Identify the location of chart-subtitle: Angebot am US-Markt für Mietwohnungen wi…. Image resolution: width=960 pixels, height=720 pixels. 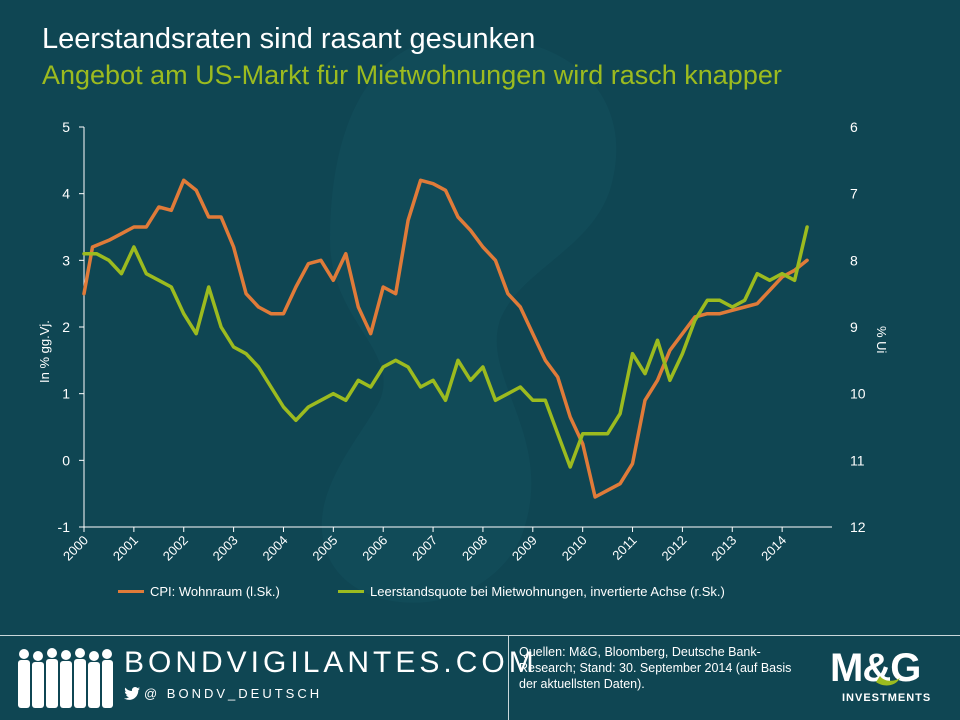
(412, 75).